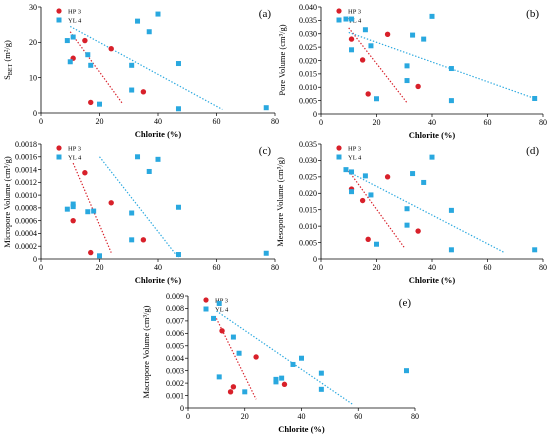 The height and width of the screenshot is (435, 550). Describe the element at coordinates (26, 233) in the screenshot. I see `y-tick-label: 0.0004` at that location.